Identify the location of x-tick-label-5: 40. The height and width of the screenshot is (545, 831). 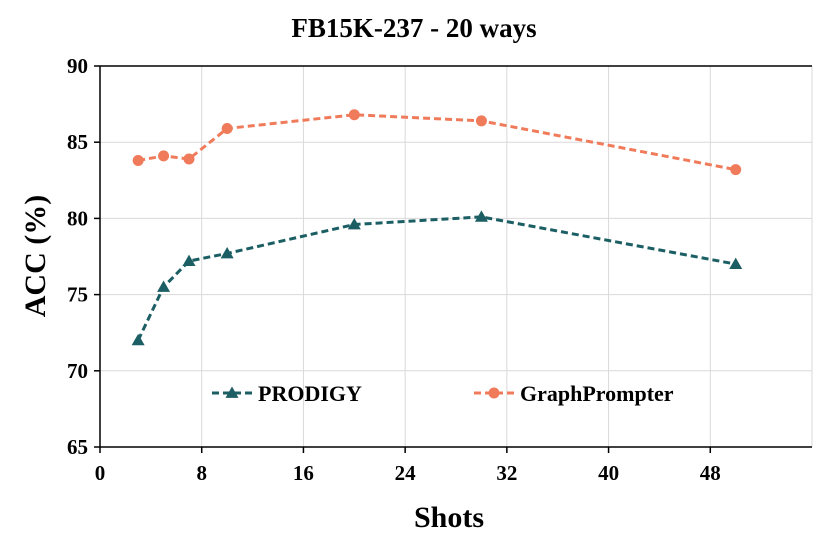
(608, 473).